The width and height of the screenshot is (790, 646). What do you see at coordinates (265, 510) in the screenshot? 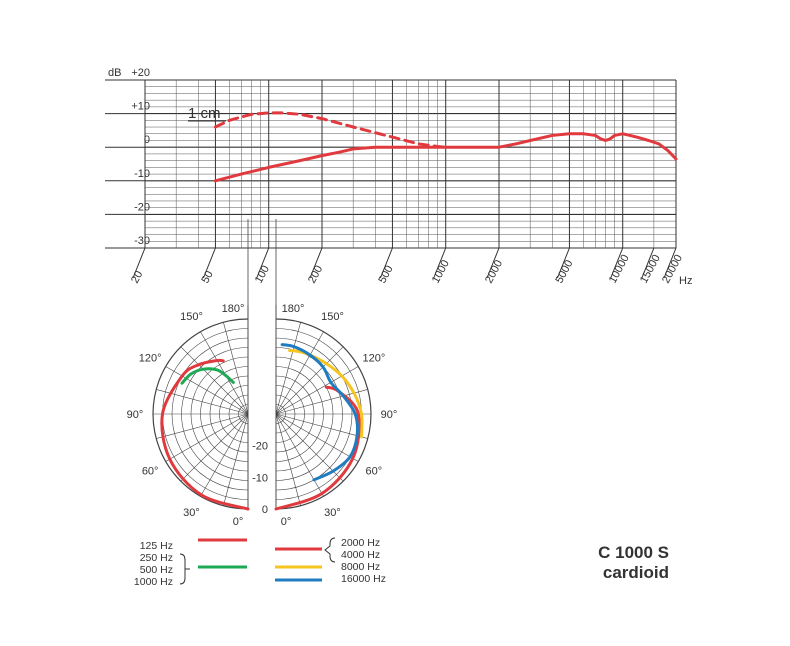
I see `polar-radius-label: 0` at bounding box center [265, 510].